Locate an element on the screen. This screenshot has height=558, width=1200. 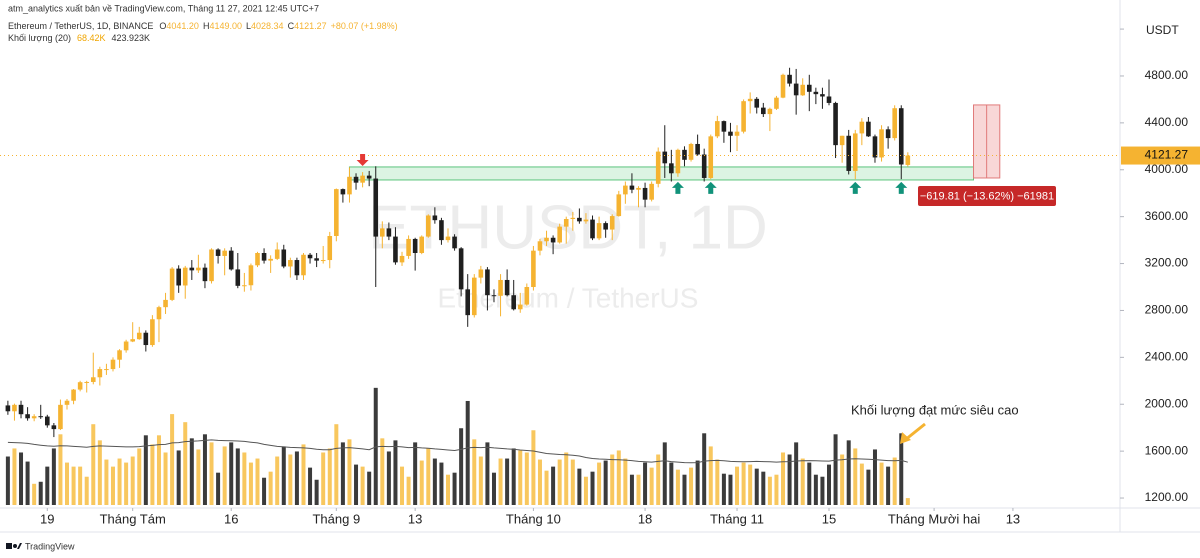
y-tick-label: 4800.00 is located at coordinates (1167, 75).